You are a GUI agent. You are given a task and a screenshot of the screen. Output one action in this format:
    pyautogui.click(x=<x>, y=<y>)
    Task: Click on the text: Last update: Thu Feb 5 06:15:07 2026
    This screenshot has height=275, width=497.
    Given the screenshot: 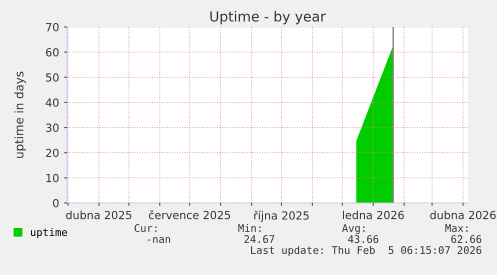 What is the action you would take?
    pyautogui.click(x=366, y=251)
    